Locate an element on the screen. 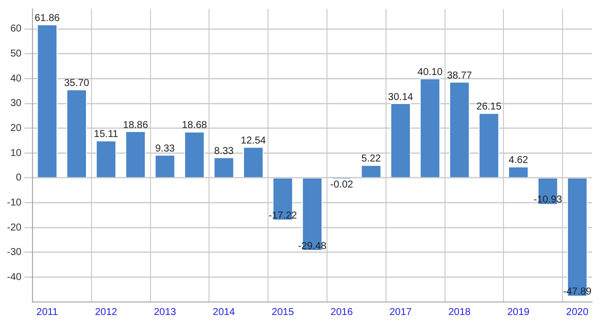  x-tick-label: 2011 is located at coordinates (47, 312).